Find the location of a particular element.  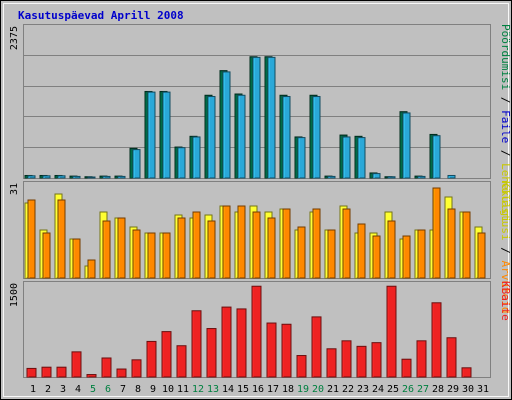

legend-middle-part-0: Külastusi is located at coordinates (505, 211).